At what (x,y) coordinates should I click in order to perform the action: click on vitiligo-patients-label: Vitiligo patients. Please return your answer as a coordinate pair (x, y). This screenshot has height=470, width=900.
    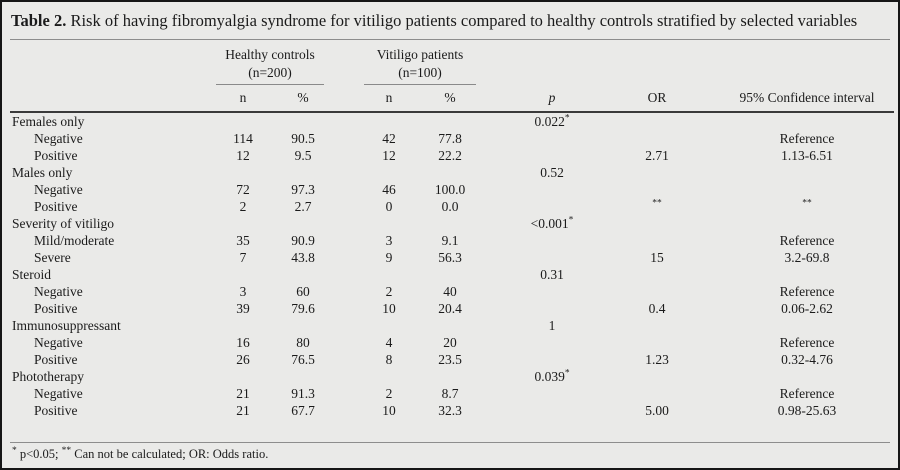
    Looking at the image, I should click on (420, 55).